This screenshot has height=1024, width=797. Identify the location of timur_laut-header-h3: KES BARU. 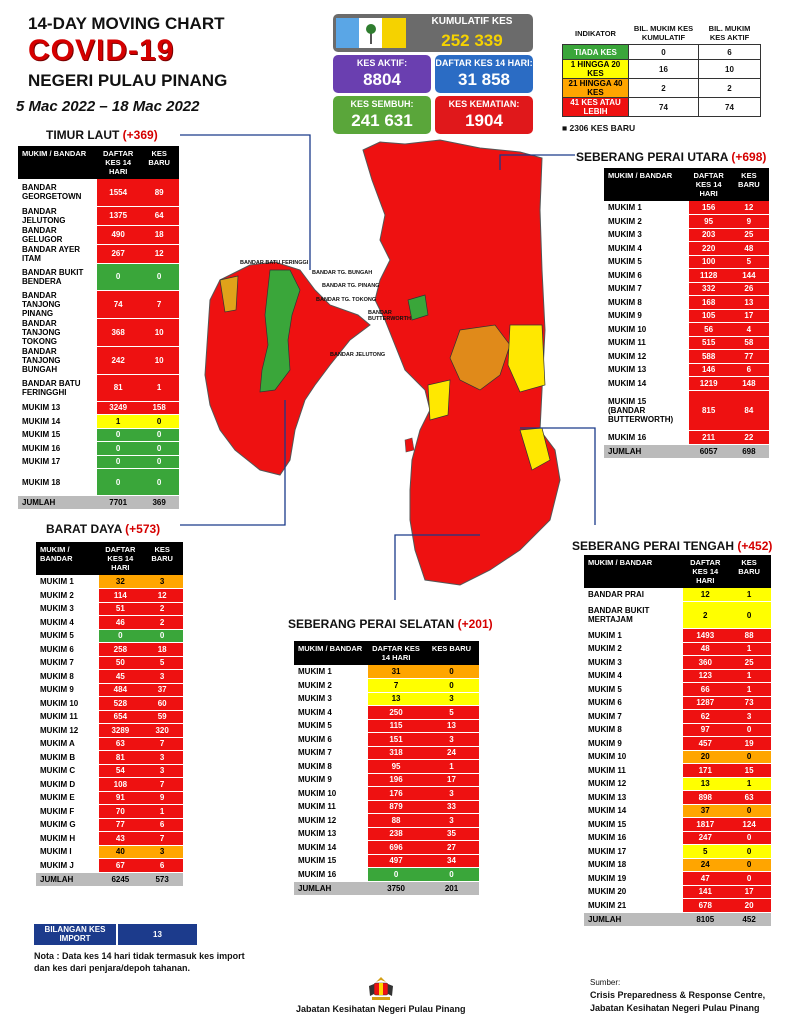
(159, 162).